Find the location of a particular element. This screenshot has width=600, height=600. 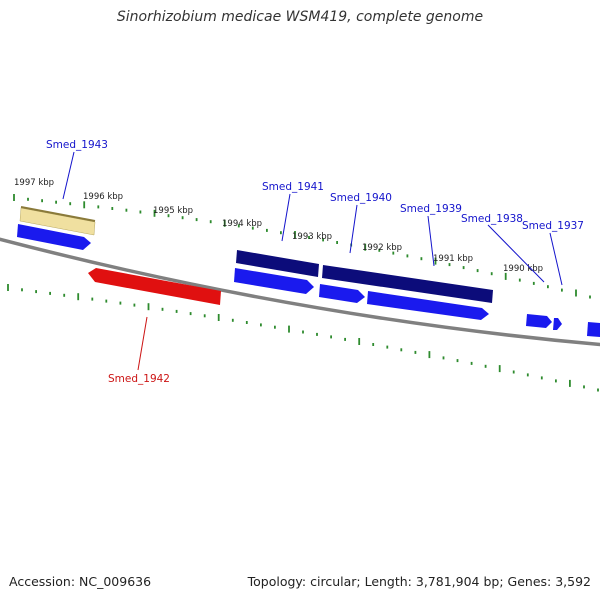

scale-label: 1997 kbp is located at coordinates (34, 183).